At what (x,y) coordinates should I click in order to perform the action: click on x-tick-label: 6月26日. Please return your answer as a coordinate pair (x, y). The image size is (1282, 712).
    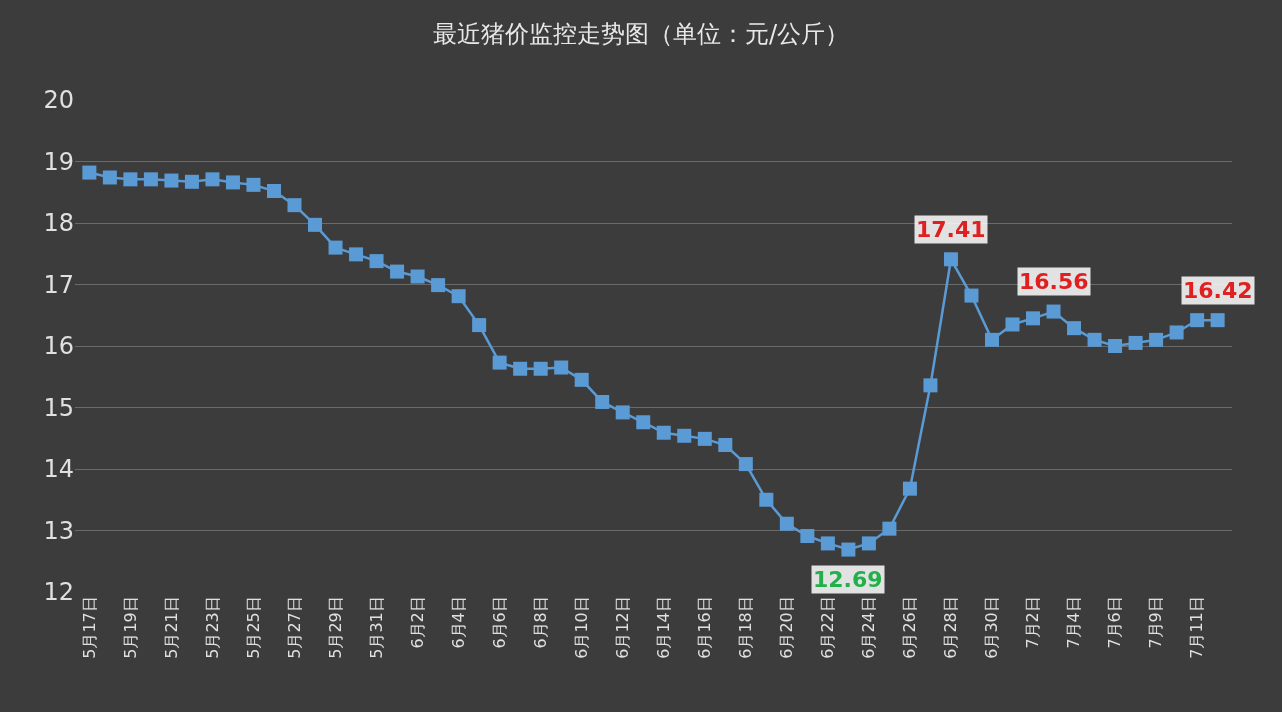
    Looking at the image, I should click on (910, 627).